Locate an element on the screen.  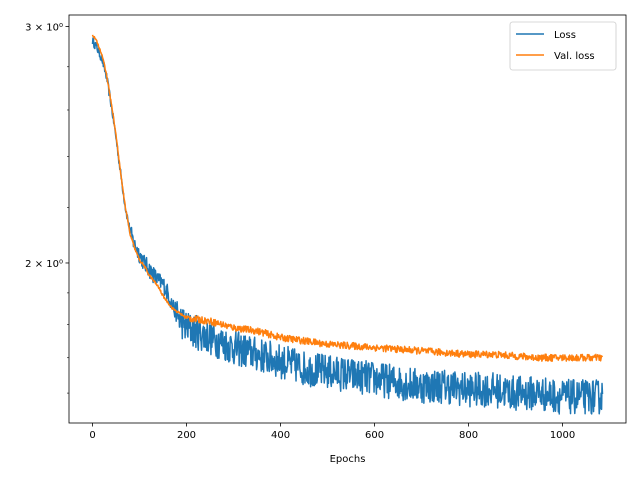
y-axis-ticks: 2 × 10⁰ 3 × 10⁰ is located at coordinates (47, 208).